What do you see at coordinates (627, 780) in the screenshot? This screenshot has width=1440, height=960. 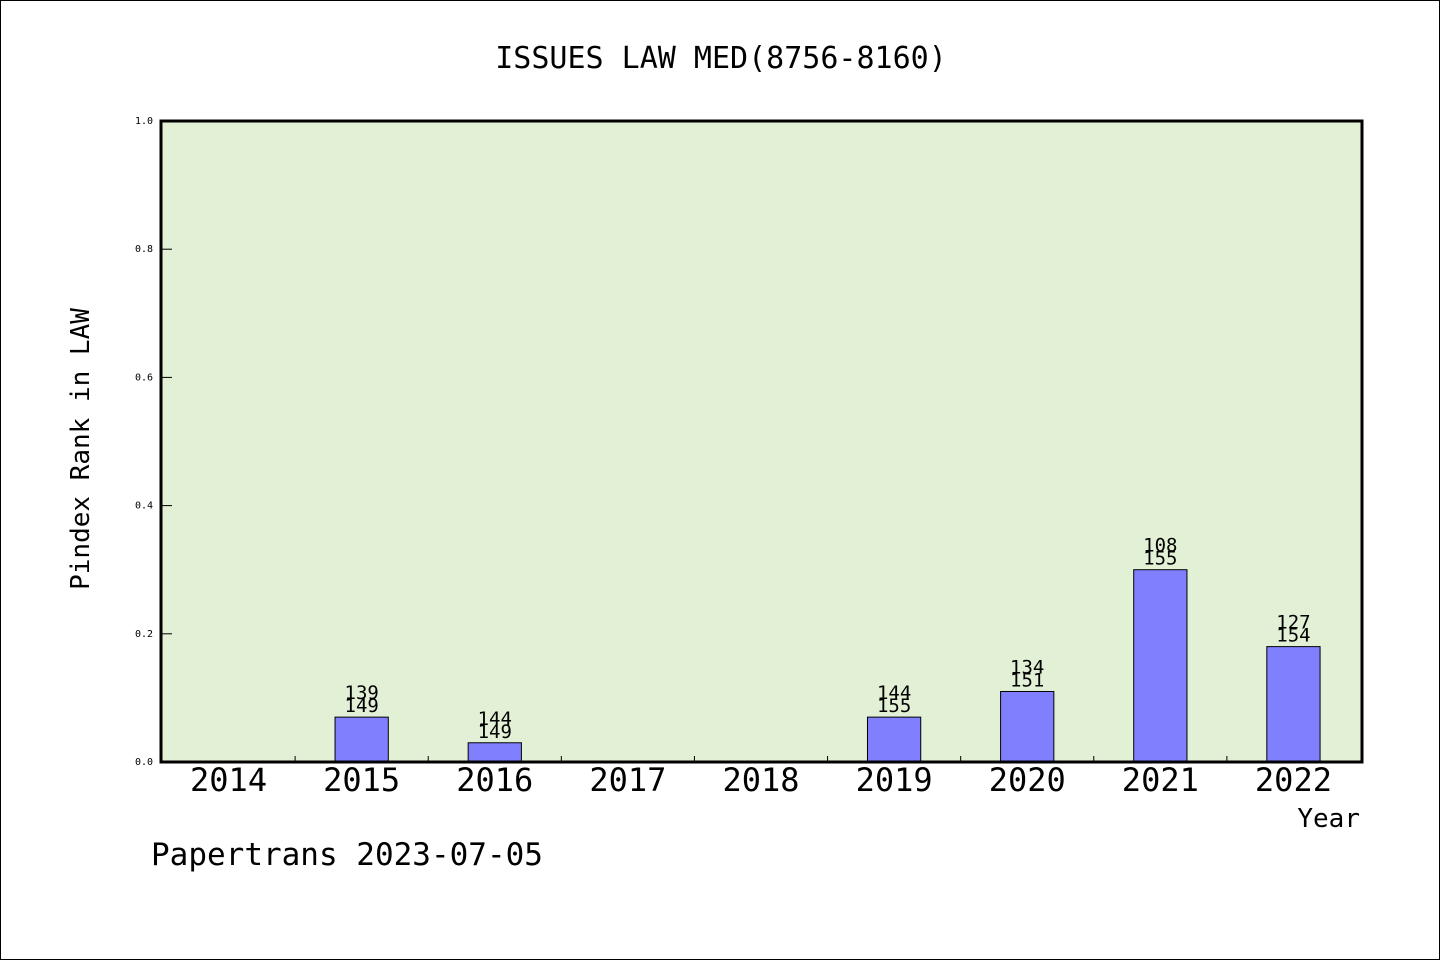 I see `x-tick-label: 2017` at bounding box center [627, 780].